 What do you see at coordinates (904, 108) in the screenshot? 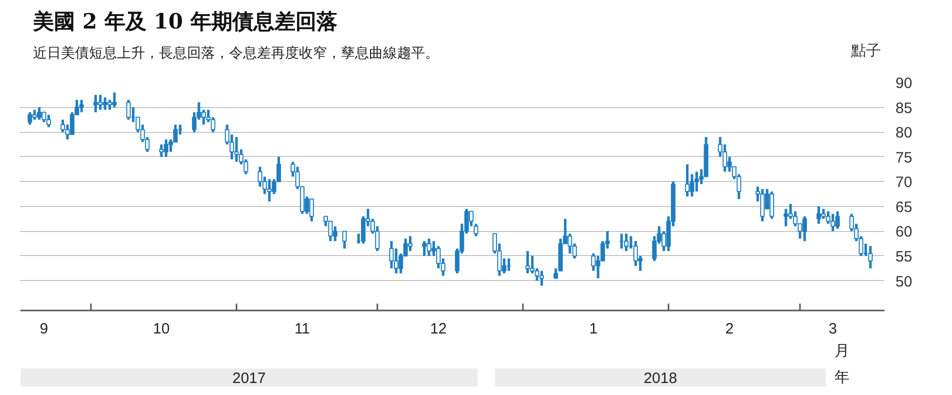
I see `y-tick-label: 85` at bounding box center [904, 108].